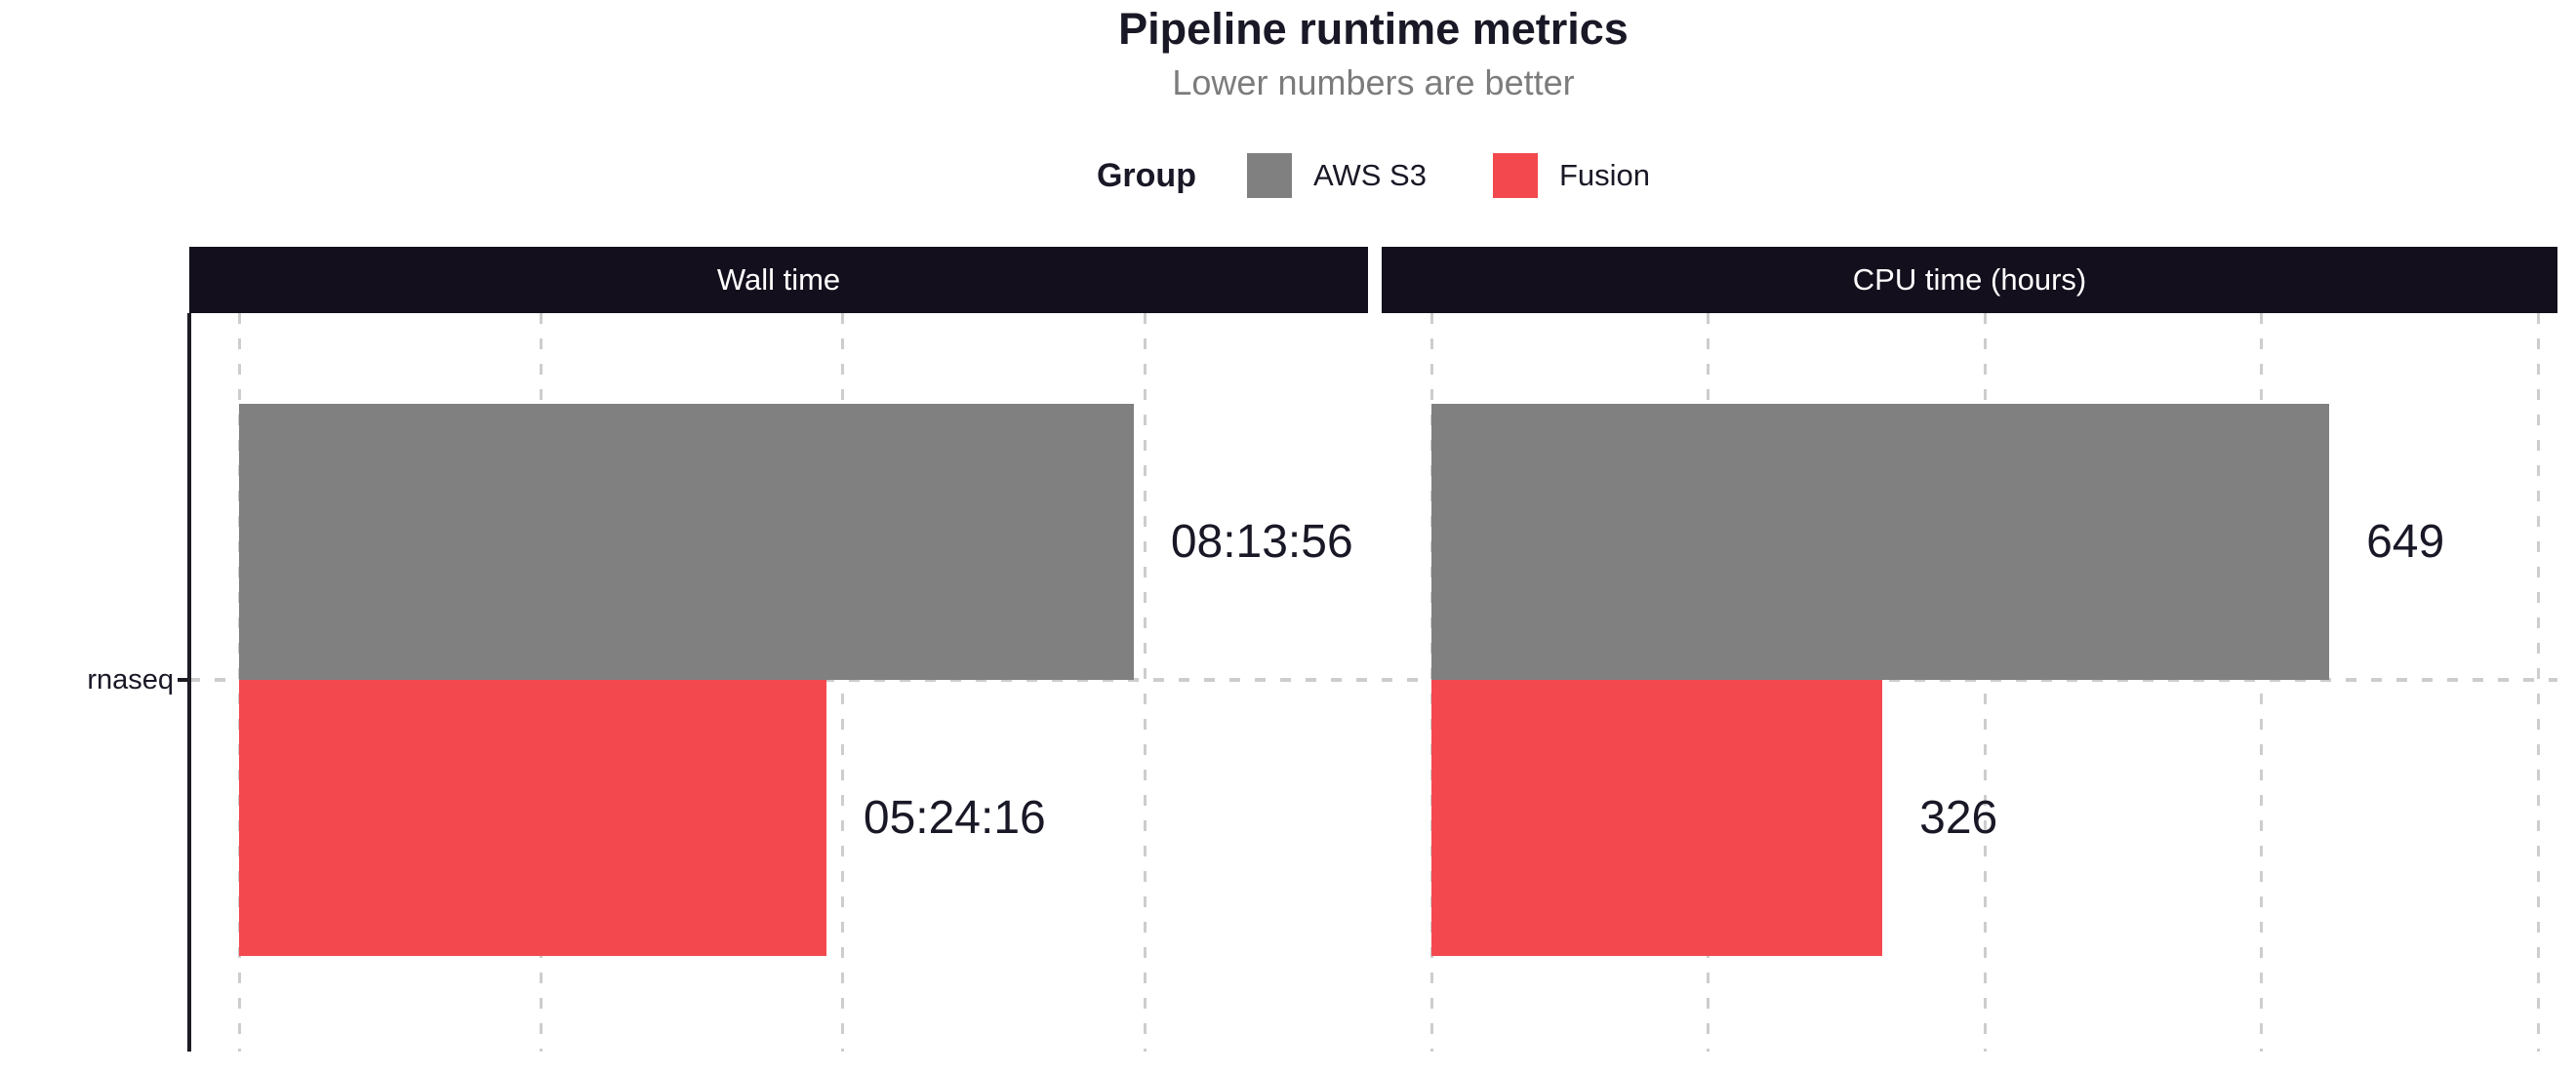 This screenshot has height=1073, width=2576. Describe the element at coordinates (778, 280) in the screenshot. I see `panel-strip: Wall time` at that location.